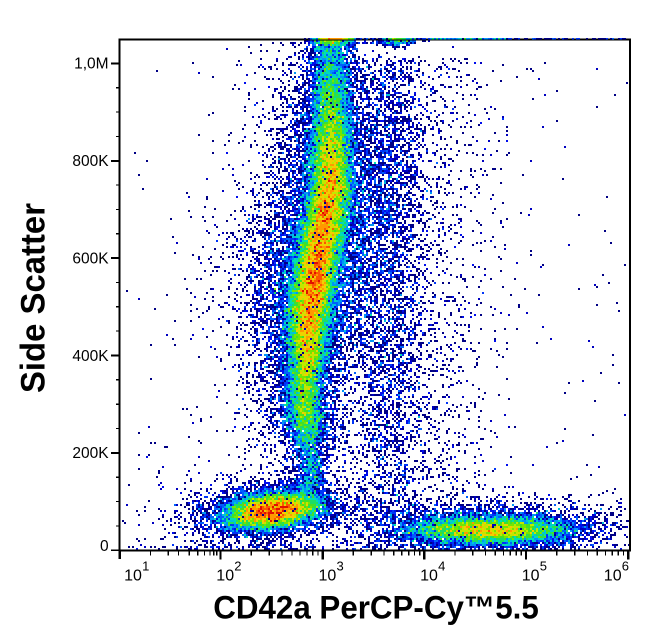 This screenshot has height=641, width=652. Describe the element at coordinates (340, 566) in the screenshot. I see `svg-text: 3` at that location.